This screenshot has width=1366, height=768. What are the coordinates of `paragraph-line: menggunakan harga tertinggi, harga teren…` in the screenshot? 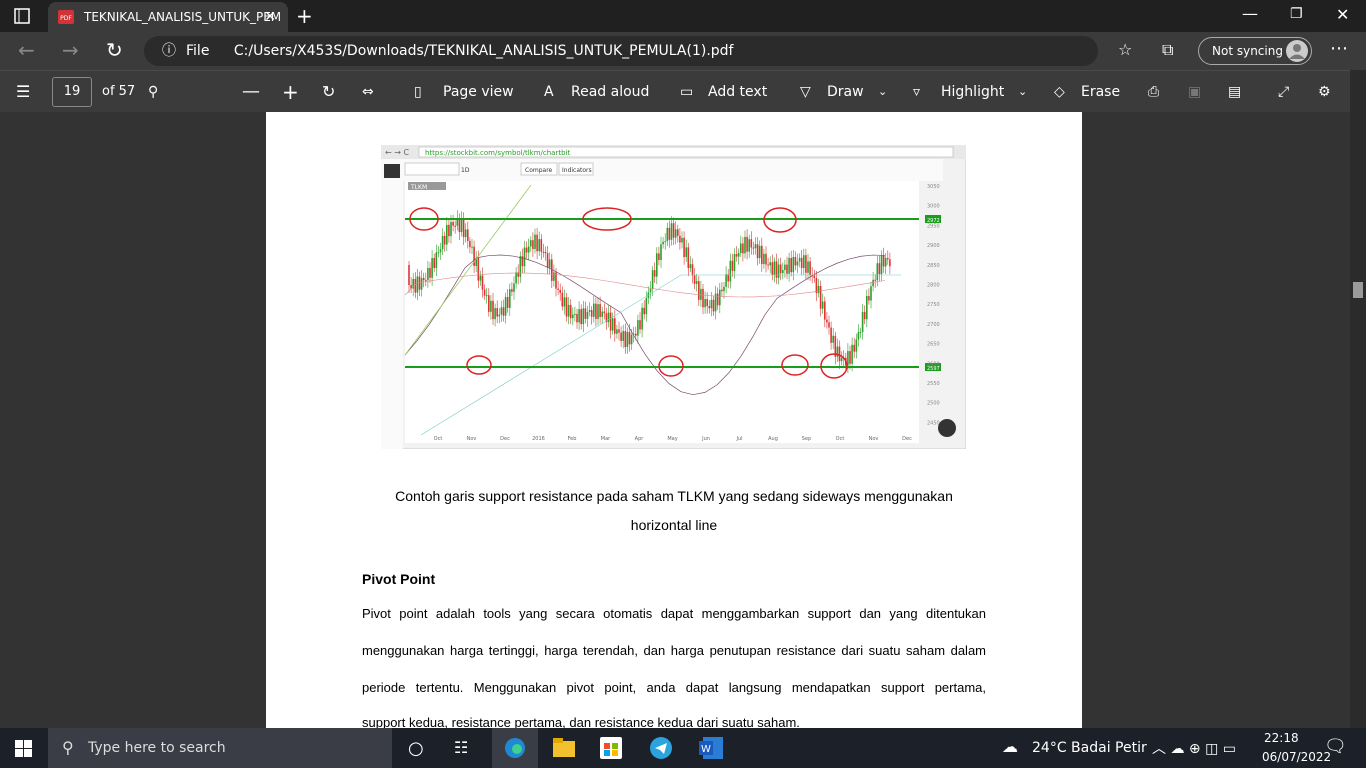 It's located at (674, 650).